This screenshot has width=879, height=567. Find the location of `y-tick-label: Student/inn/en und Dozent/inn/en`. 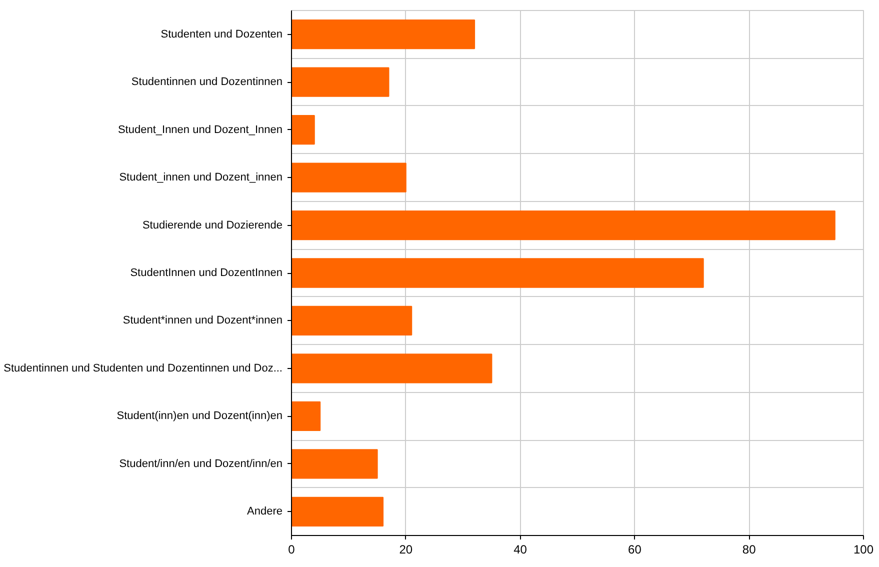

y-tick-label: Student/inn/en und Dozent/inn/en is located at coordinates (201, 464).